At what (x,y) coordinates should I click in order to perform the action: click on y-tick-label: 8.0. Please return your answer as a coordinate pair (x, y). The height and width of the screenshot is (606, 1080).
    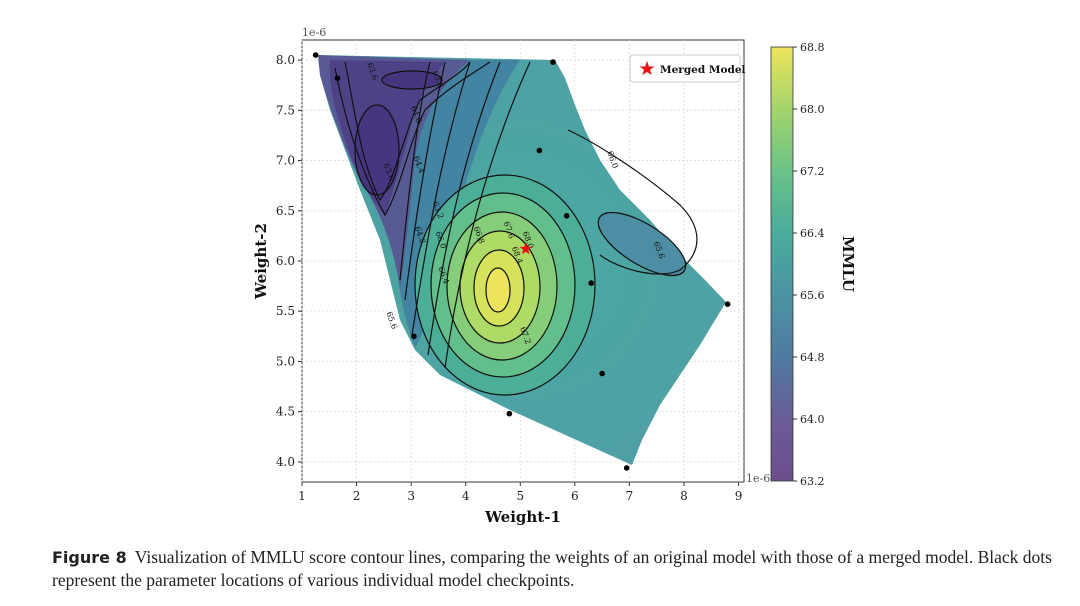
    Looking at the image, I should click on (285, 60).